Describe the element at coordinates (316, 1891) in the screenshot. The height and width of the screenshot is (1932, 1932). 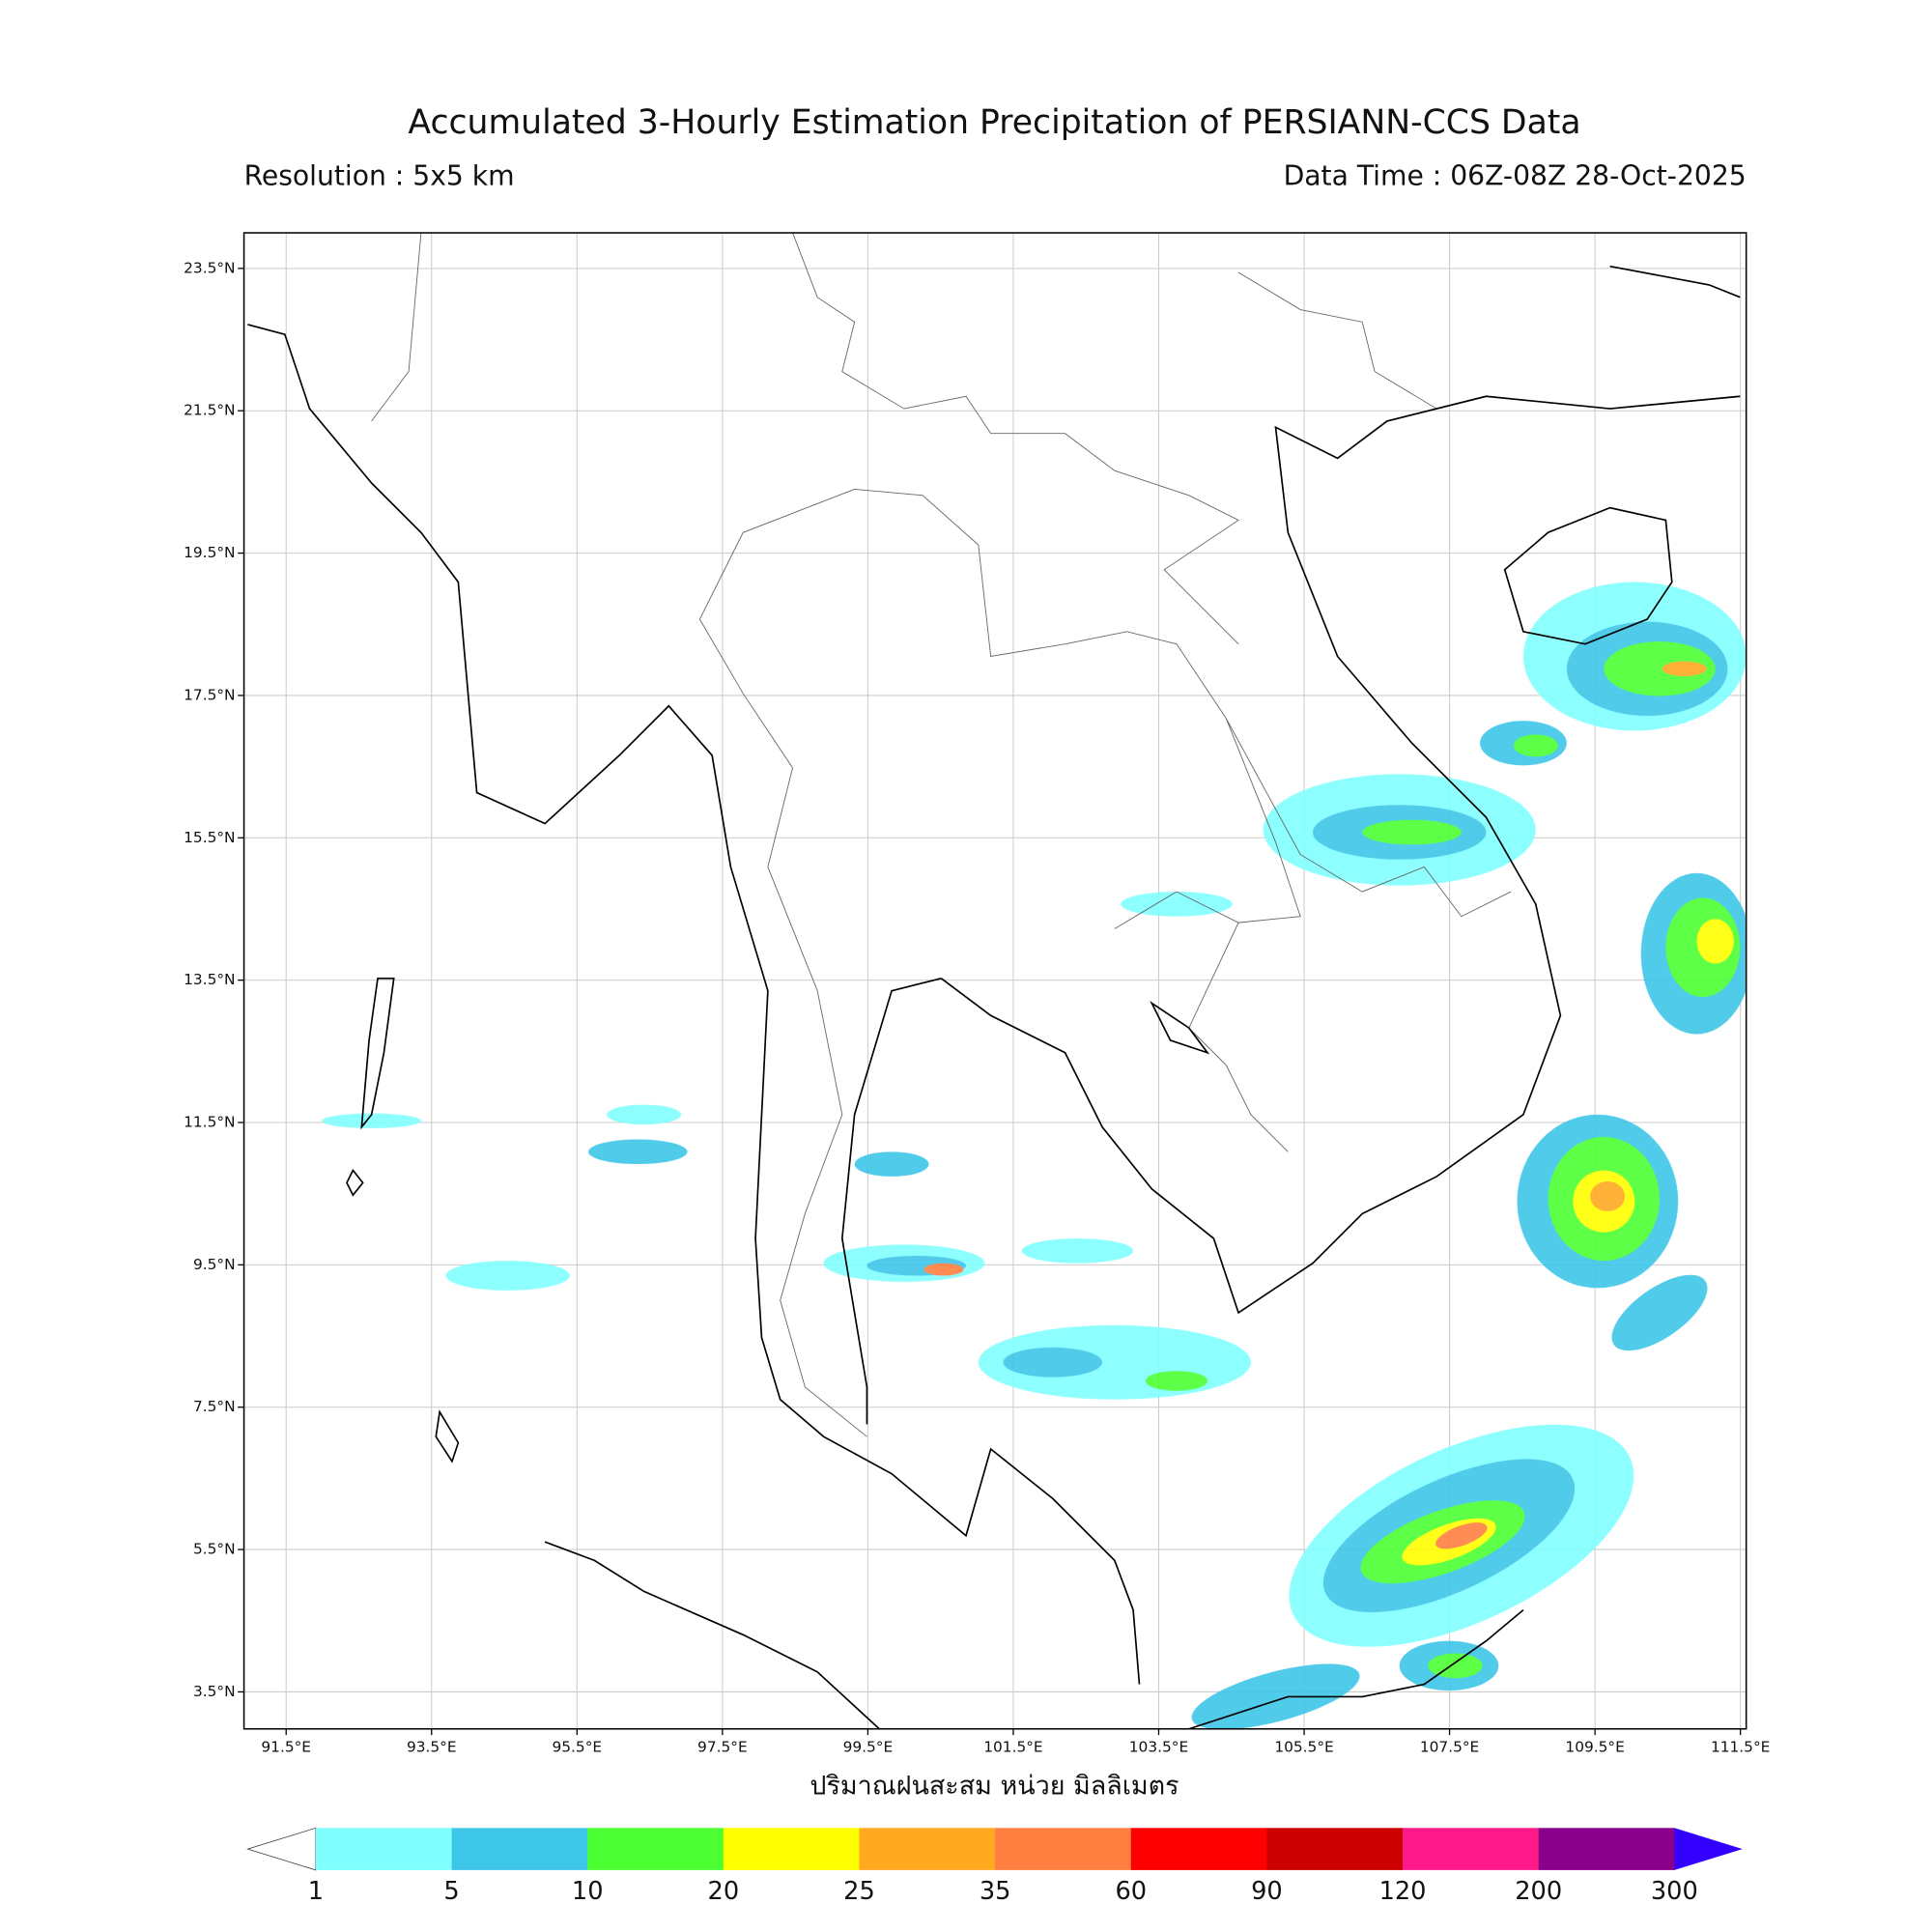
I see `colorbar-tick-label: 1` at that location.